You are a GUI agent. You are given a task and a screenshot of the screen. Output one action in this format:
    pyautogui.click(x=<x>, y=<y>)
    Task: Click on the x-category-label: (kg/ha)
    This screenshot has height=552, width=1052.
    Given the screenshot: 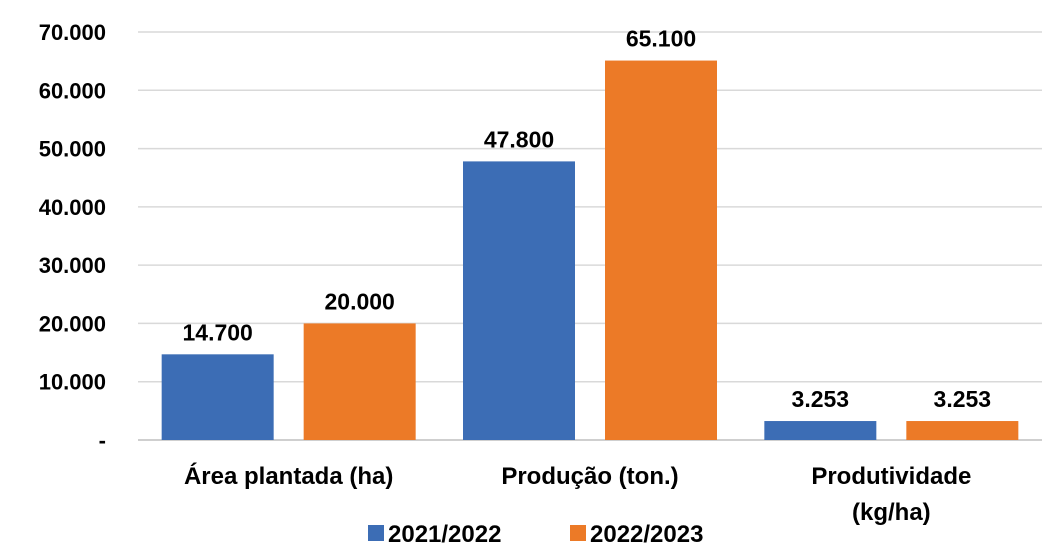 What is the action you would take?
    pyautogui.click(x=891, y=512)
    